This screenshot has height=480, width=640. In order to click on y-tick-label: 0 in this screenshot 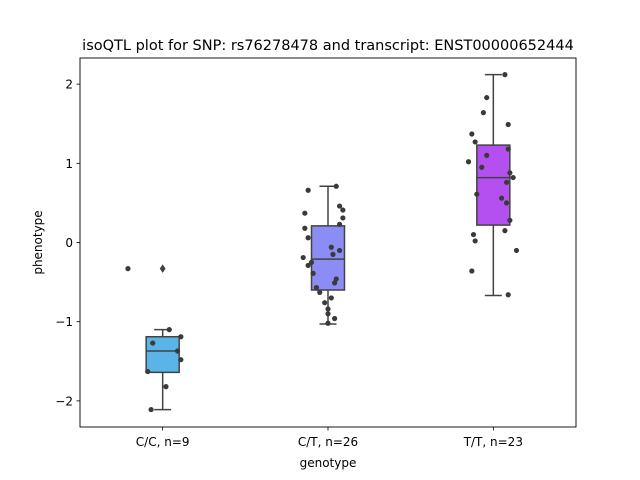, I will do `click(69, 243)`.